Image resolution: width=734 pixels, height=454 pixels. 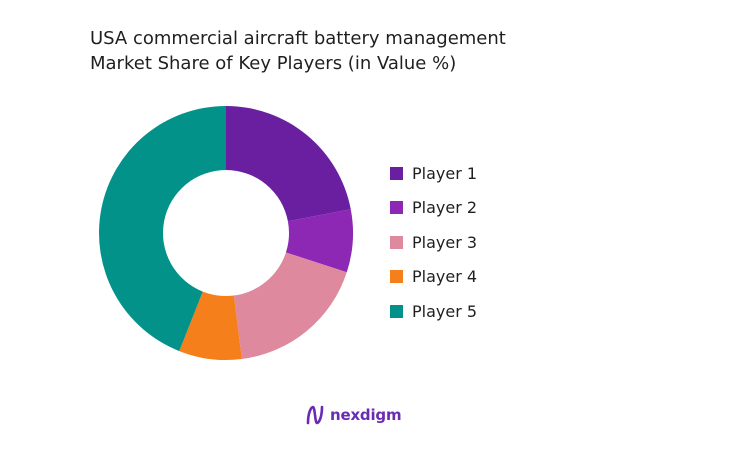 What do you see at coordinates (445, 208) in the screenshot?
I see `legend-label: Player 2` at bounding box center [445, 208].